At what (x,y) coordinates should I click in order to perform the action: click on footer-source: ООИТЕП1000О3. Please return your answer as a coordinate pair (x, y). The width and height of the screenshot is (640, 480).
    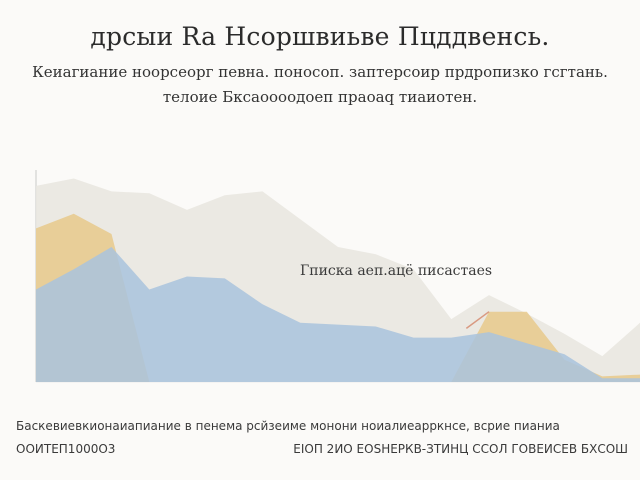
    Looking at the image, I should click on (66, 449).